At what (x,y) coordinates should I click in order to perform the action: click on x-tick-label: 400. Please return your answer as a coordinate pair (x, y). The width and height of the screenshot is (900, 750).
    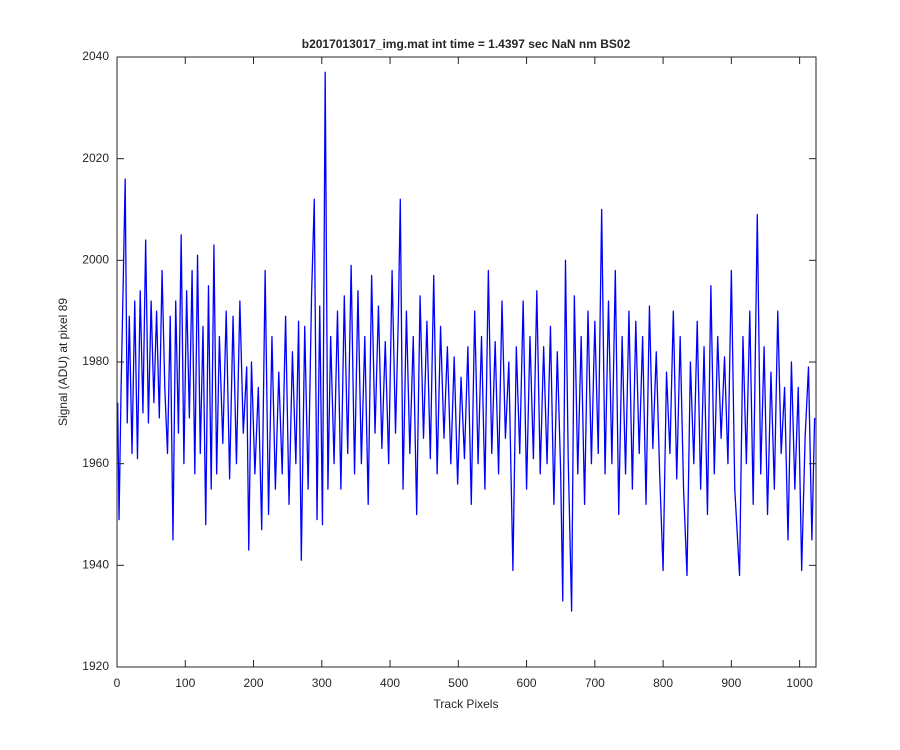
    Looking at the image, I should click on (390, 683).